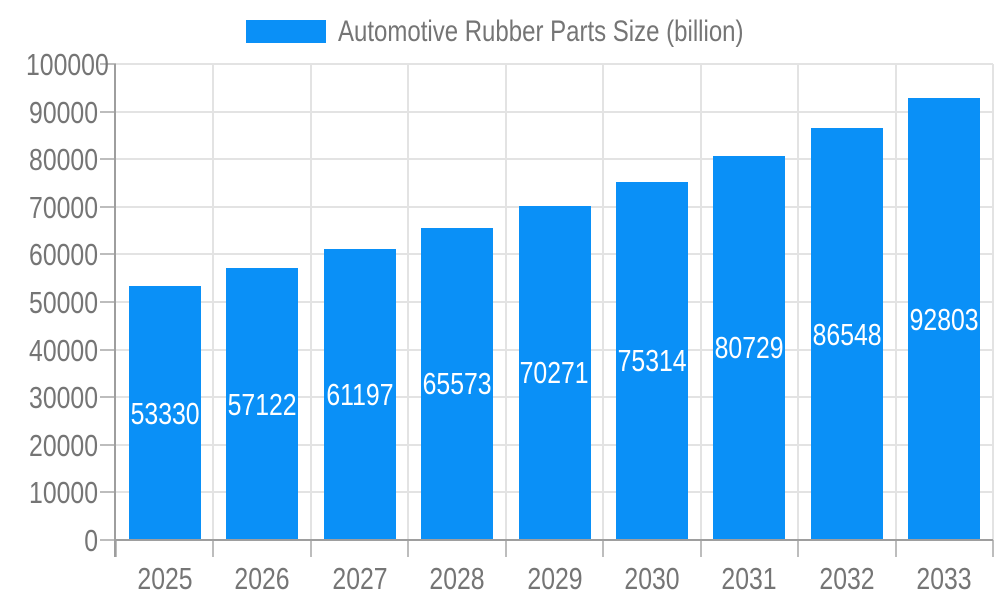 Image resolution: width=1000 pixels, height=600 pixels. I want to click on x-axis-label: 2033, so click(944, 578).